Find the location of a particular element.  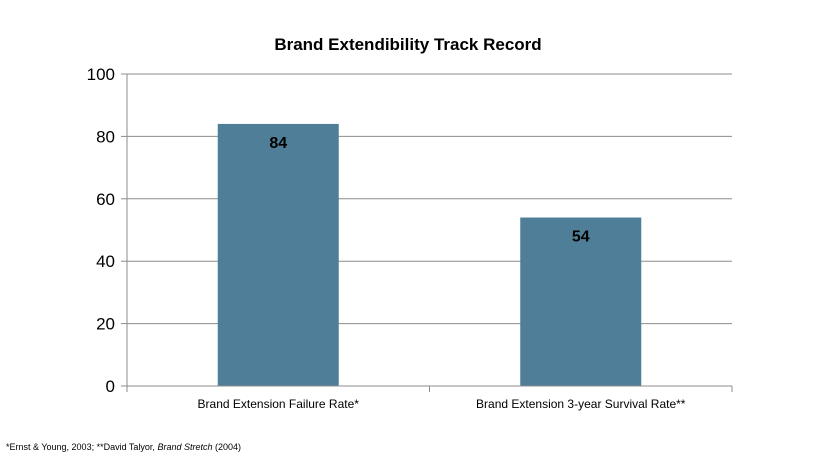

chart-title: Brand Extendibility Track Record is located at coordinates (407, 44).